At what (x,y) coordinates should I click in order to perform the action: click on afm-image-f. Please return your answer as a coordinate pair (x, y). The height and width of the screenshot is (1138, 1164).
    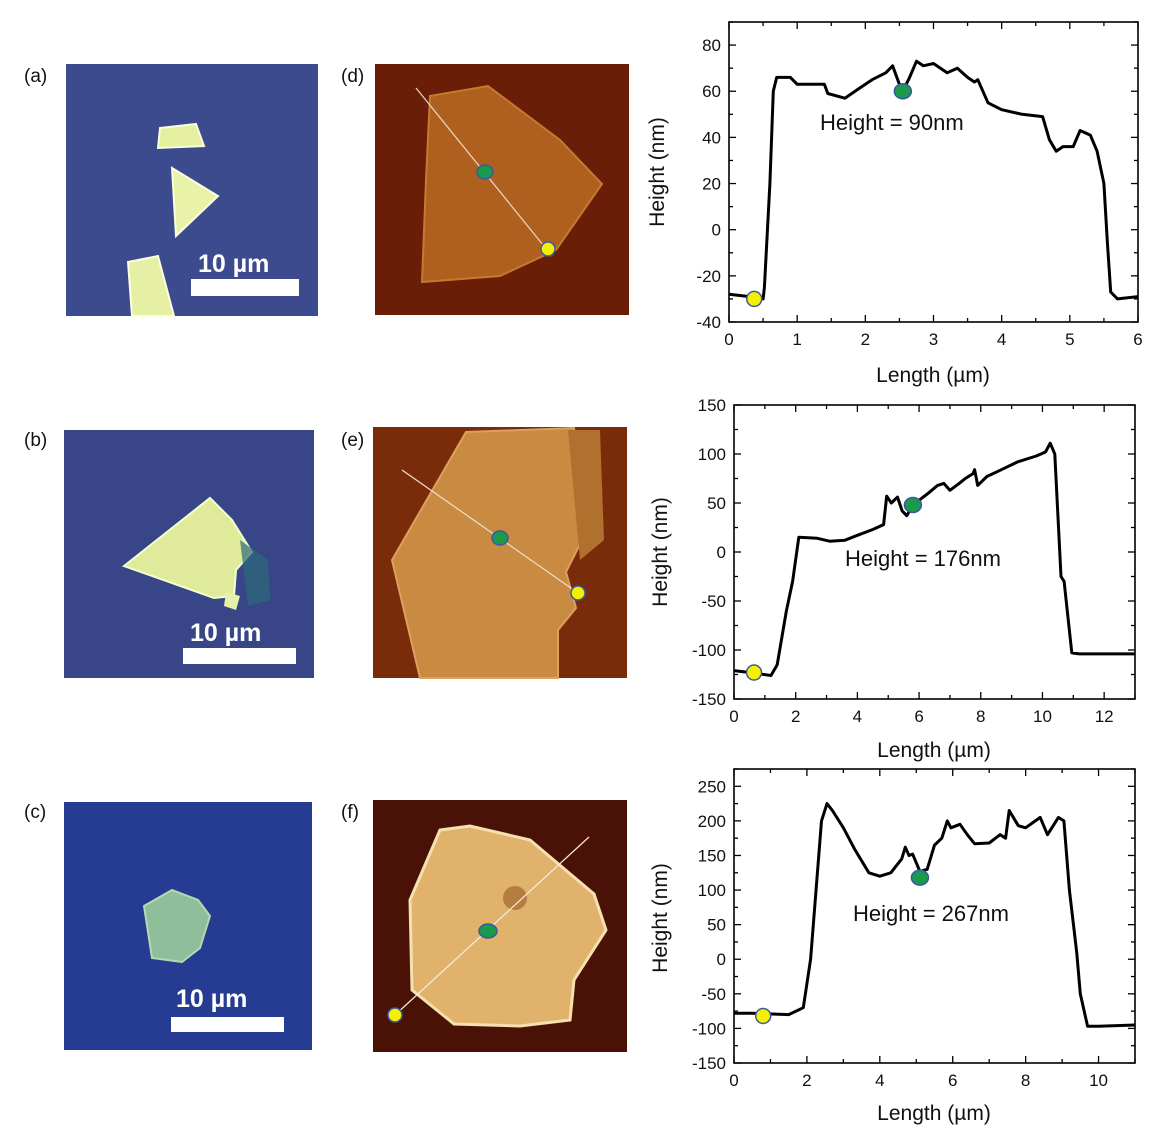
    Looking at the image, I should click on (500, 926).